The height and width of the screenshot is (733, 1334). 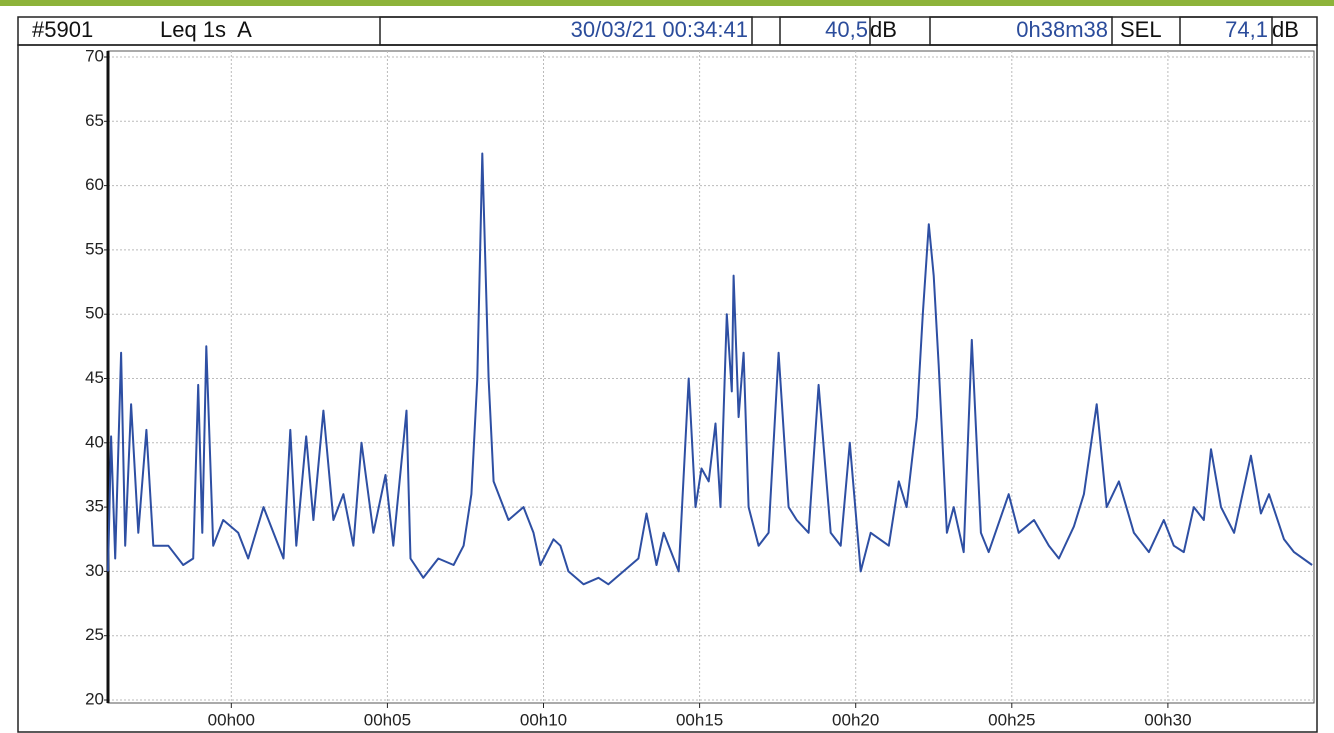 What do you see at coordinates (543, 719) in the screenshot?
I see `x-tick-label: 00h10` at bounding box center [543, 719].